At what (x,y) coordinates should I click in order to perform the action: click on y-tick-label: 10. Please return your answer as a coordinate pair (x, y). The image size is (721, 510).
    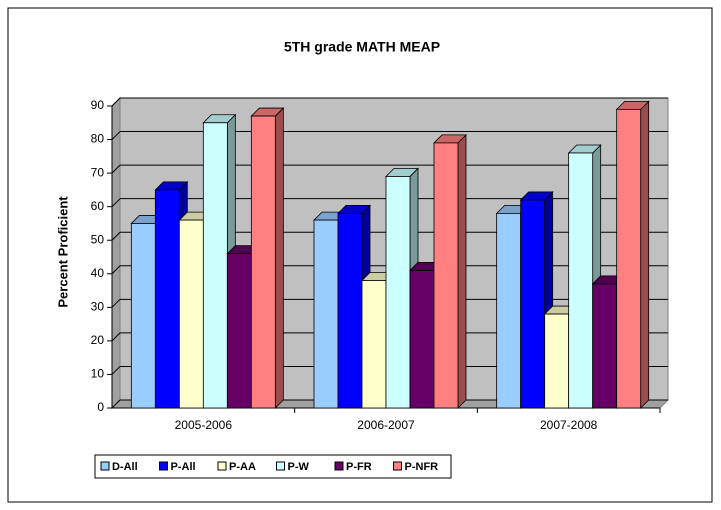
    Looking at the image, I should click on (98, 374).